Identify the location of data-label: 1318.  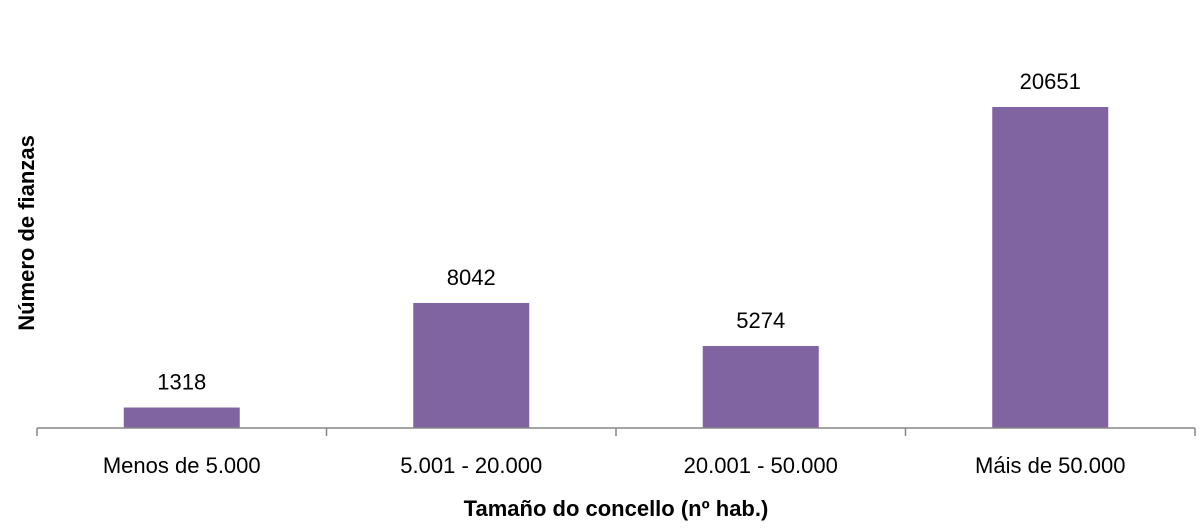
(181, 382).